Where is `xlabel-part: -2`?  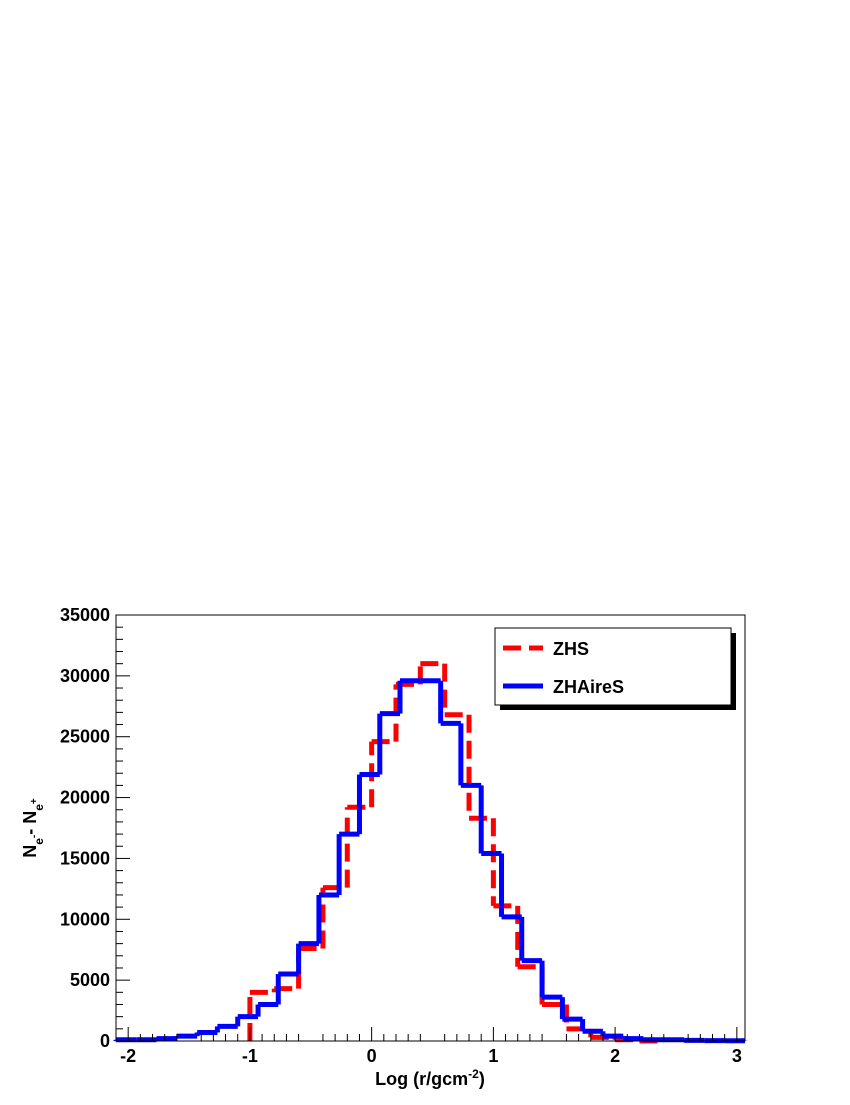 xlabel-part: -2 is located at coordinates (473, 1074).